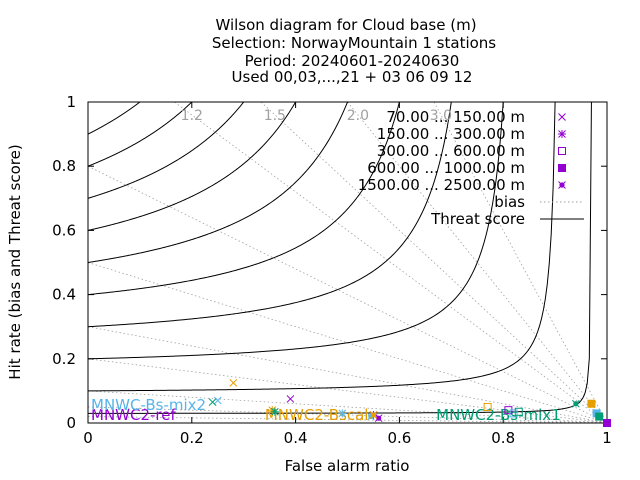 The width and height of the screenshot is (640, 480). Describe the element at coordinates (296, 438) in the screenshot. I see `x-tick-label-2: 0.4` at that location.